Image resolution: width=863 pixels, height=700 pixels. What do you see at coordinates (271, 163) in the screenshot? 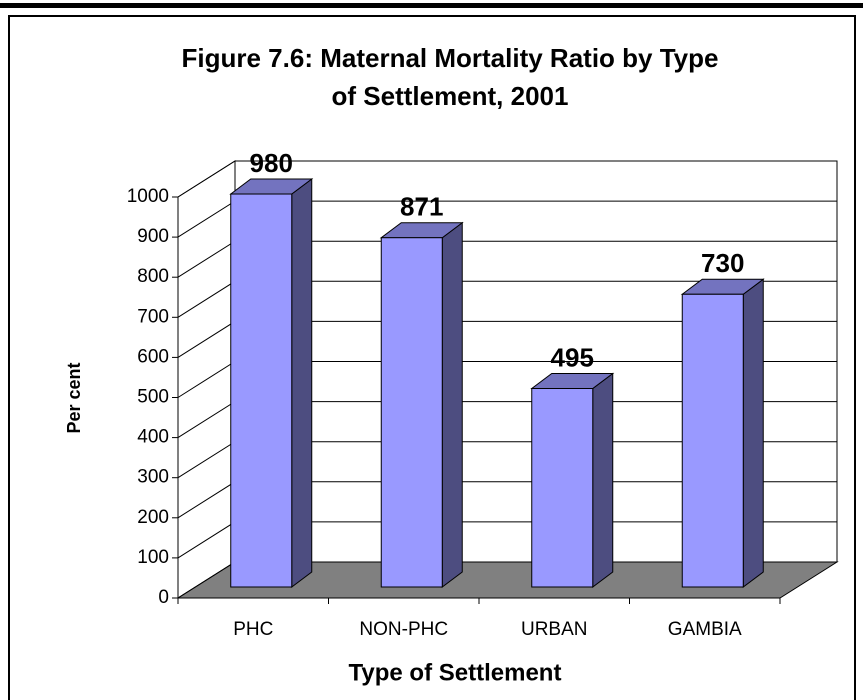
I see `data-label: 980` at bounding box center [271, 163].